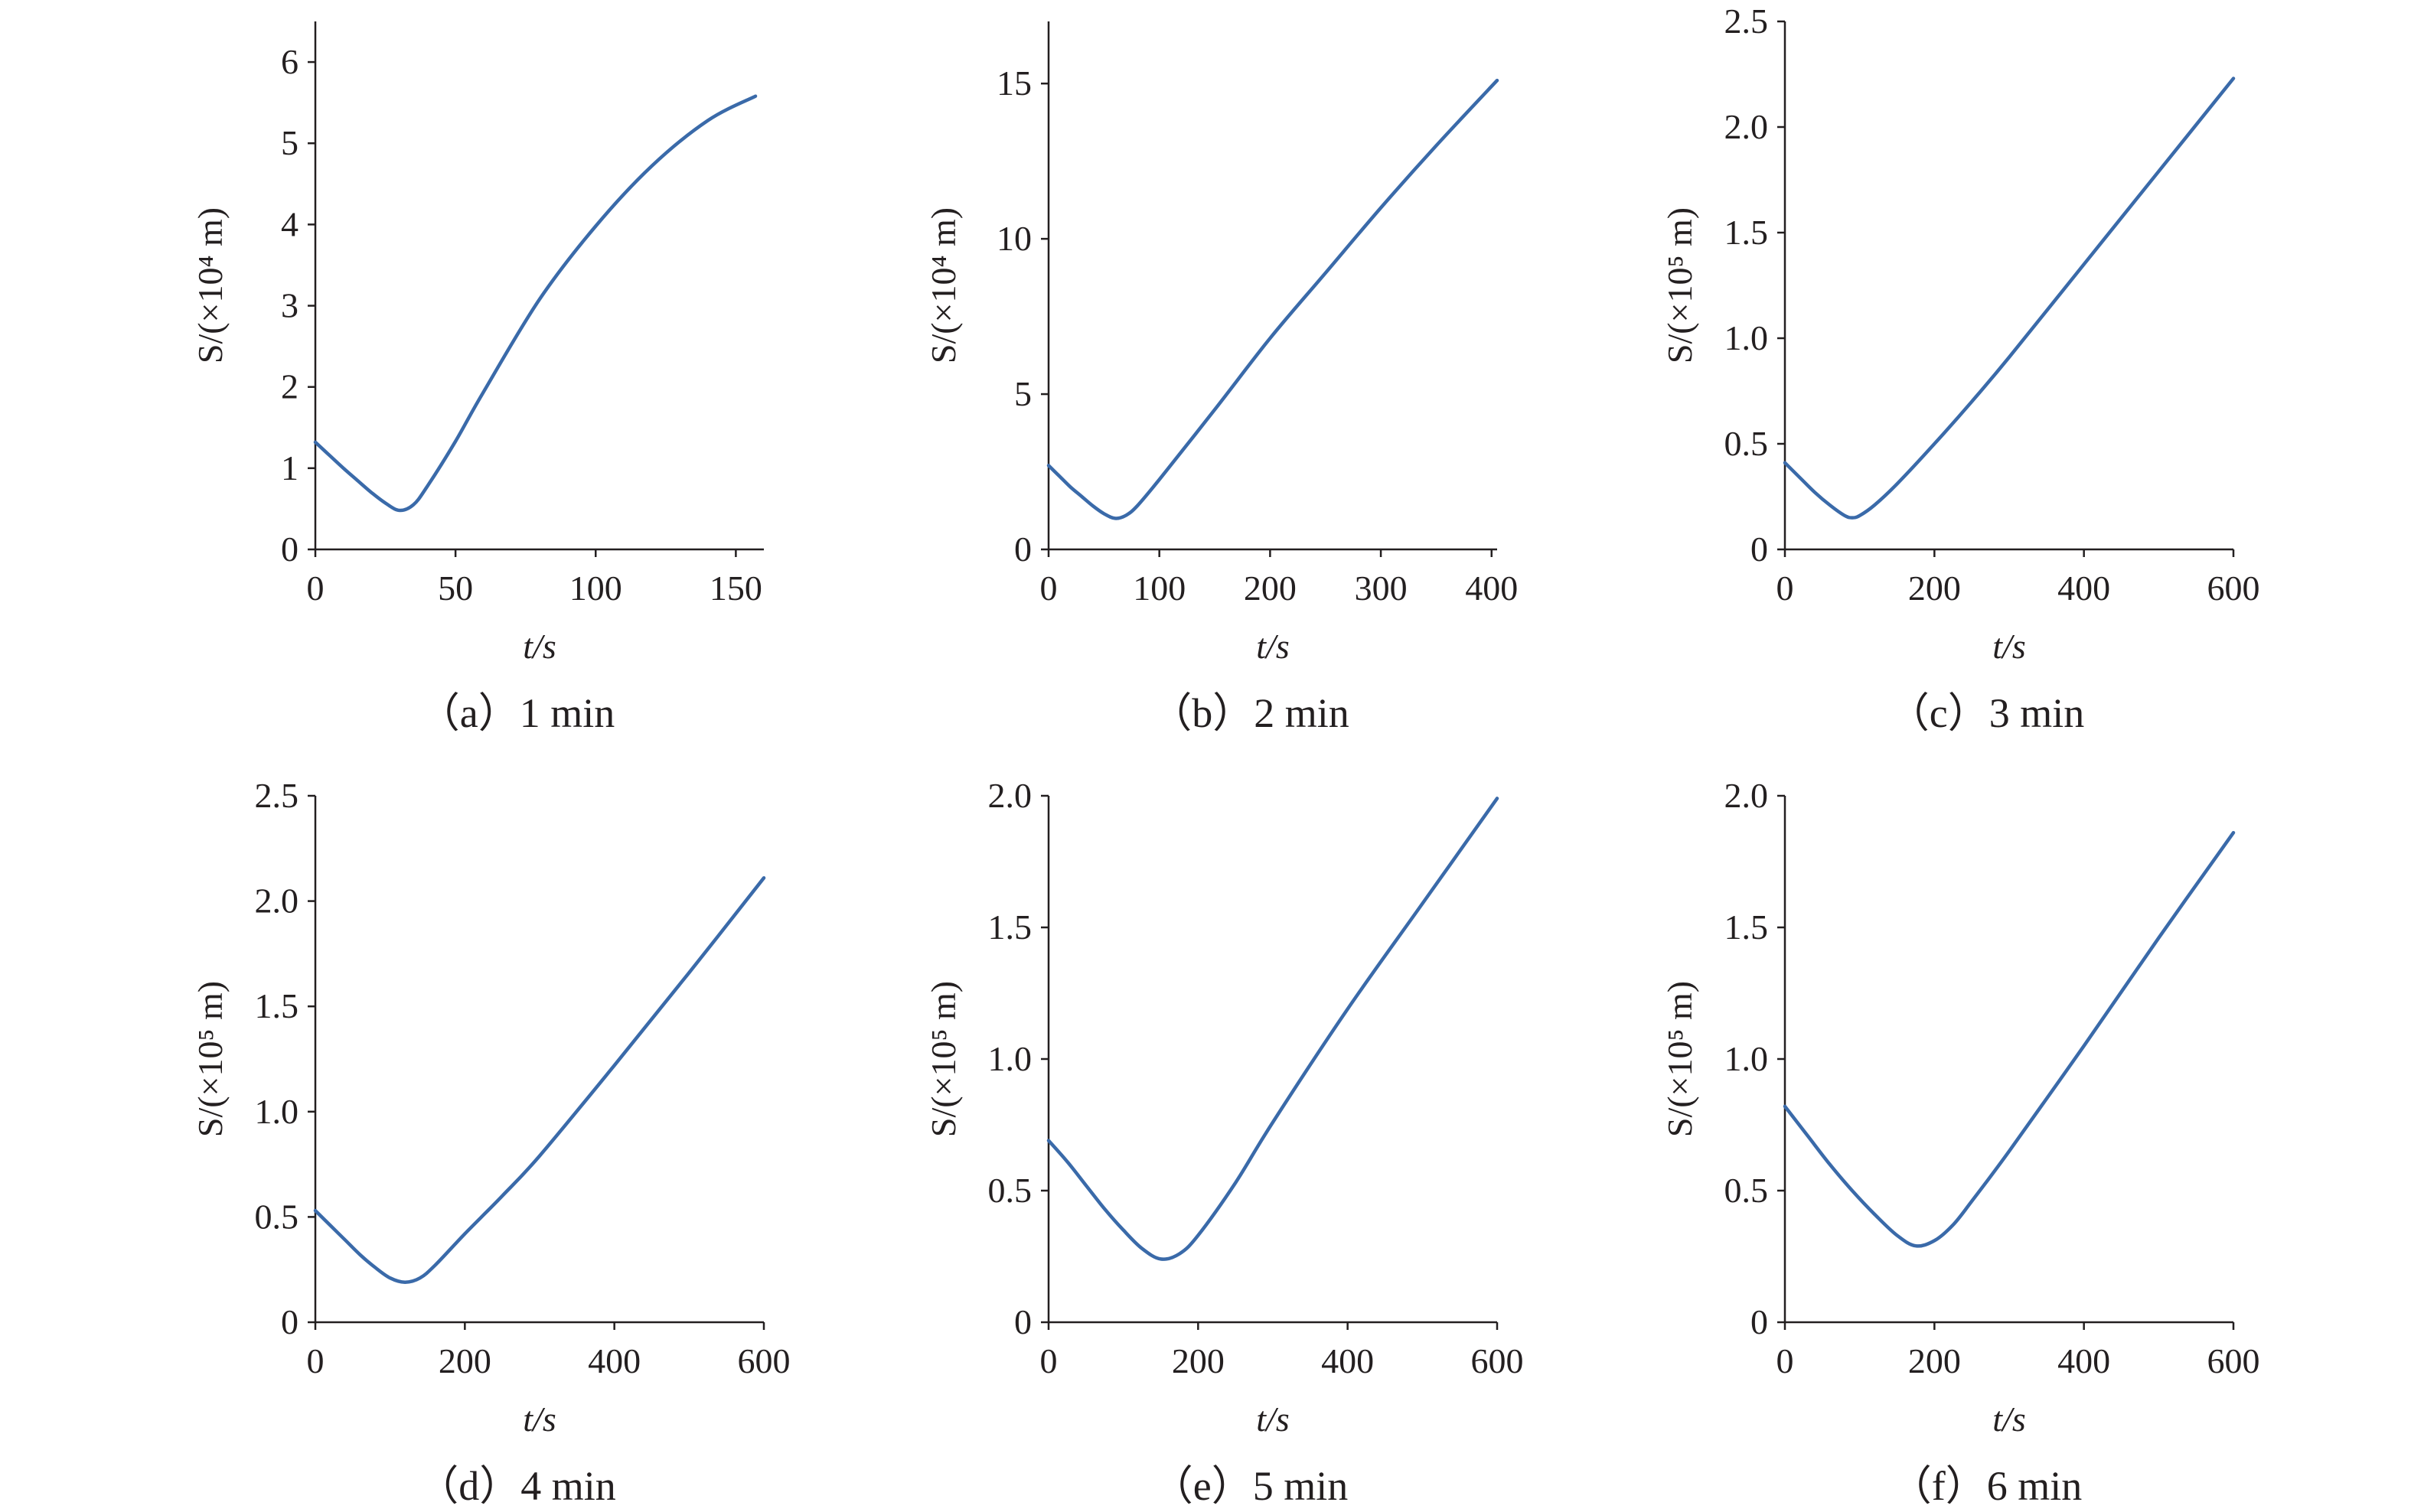 Image resolution: width=2411 pixels, height=1512 pixels. I want to click on panel-caption: （a）1 min, so click(517, 713).